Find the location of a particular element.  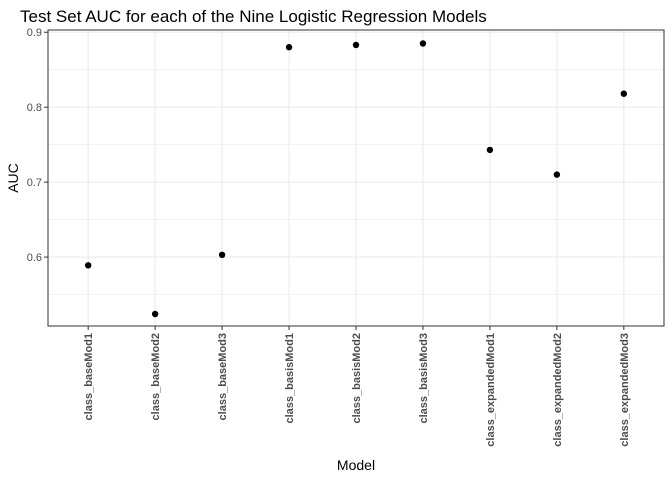

x-axis-title: Model is located at coordinates (356, 465).